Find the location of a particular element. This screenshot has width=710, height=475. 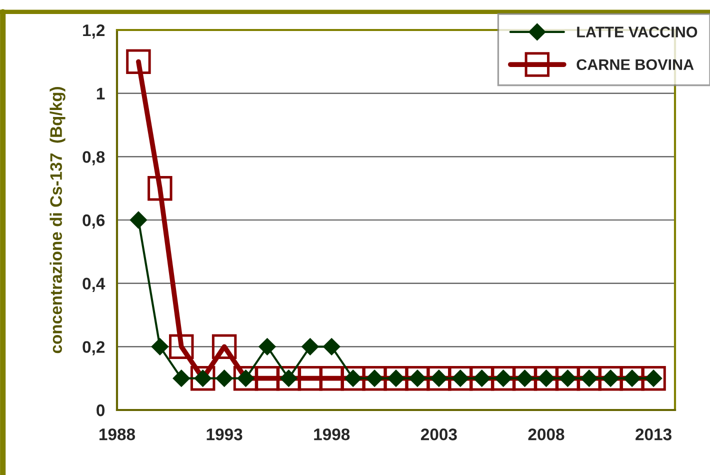

x-tick-label: 2013 is located at coordinates (654, 434).